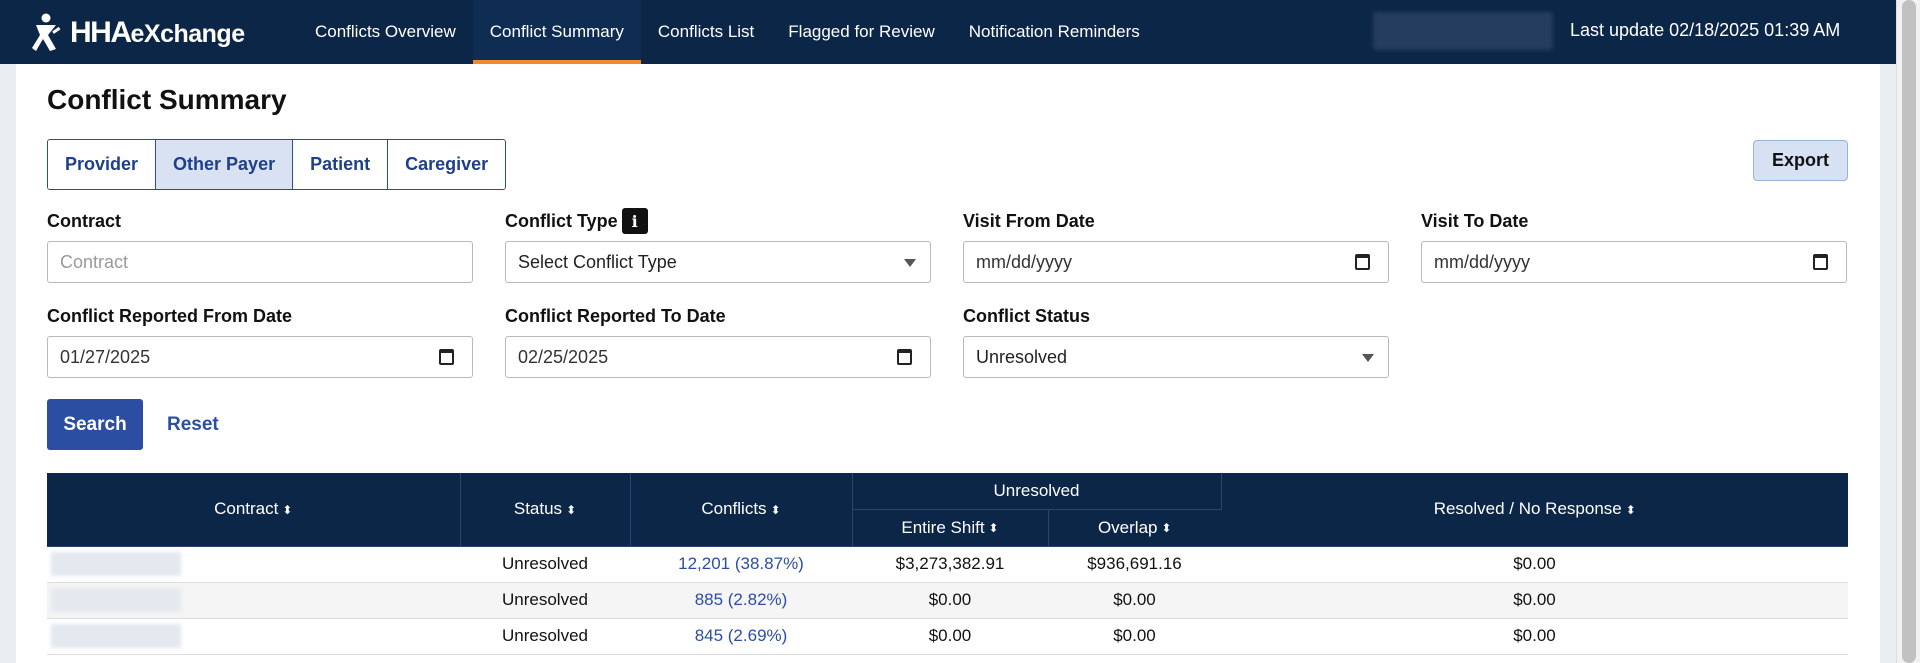 The width and height of the screenshot is (1920, 663). Describe the element at coordinates (615, 315) in the screenshot. I see `reported-to-label: Conflict Reported To Date` at that location.